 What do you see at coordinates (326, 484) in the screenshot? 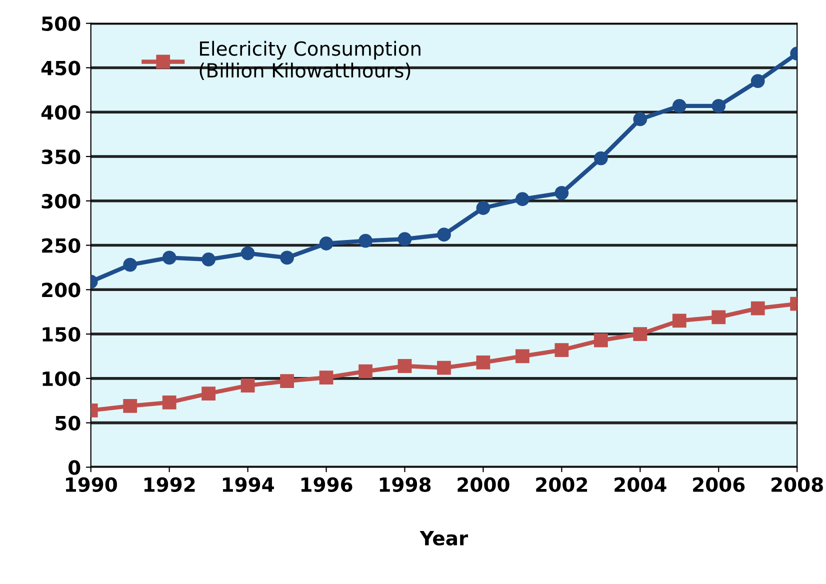
I see `x-tick-label: 1996` at bounding box center [326, 484].